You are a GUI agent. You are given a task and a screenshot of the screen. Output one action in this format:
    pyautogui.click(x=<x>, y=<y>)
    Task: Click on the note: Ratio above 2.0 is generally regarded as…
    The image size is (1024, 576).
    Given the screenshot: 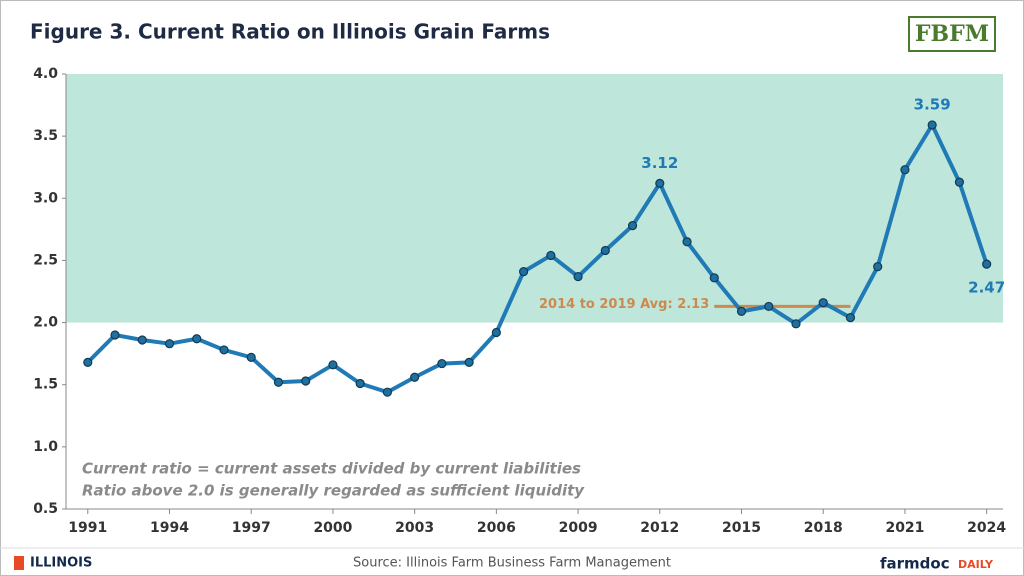 What is the action you would take?
    pyautogui.click(x=333, y=491)
    